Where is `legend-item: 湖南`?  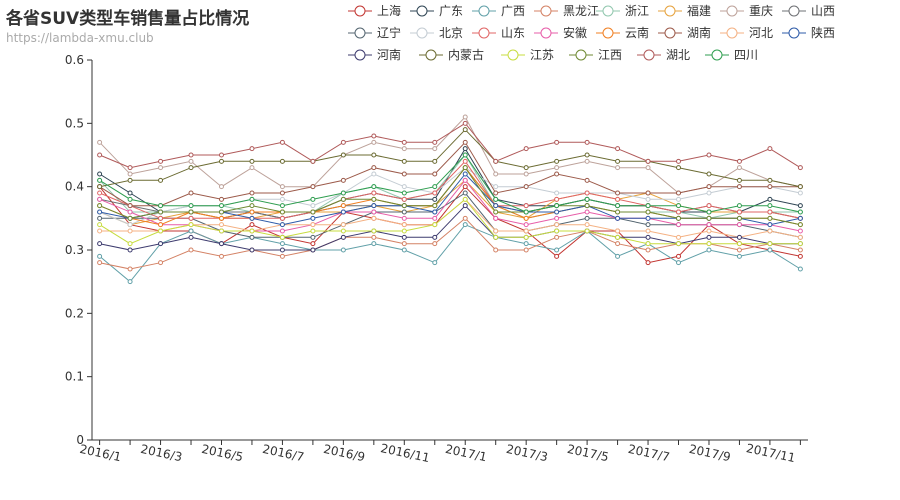
legend-item: 湖南 is located at coordinates (684, 32).